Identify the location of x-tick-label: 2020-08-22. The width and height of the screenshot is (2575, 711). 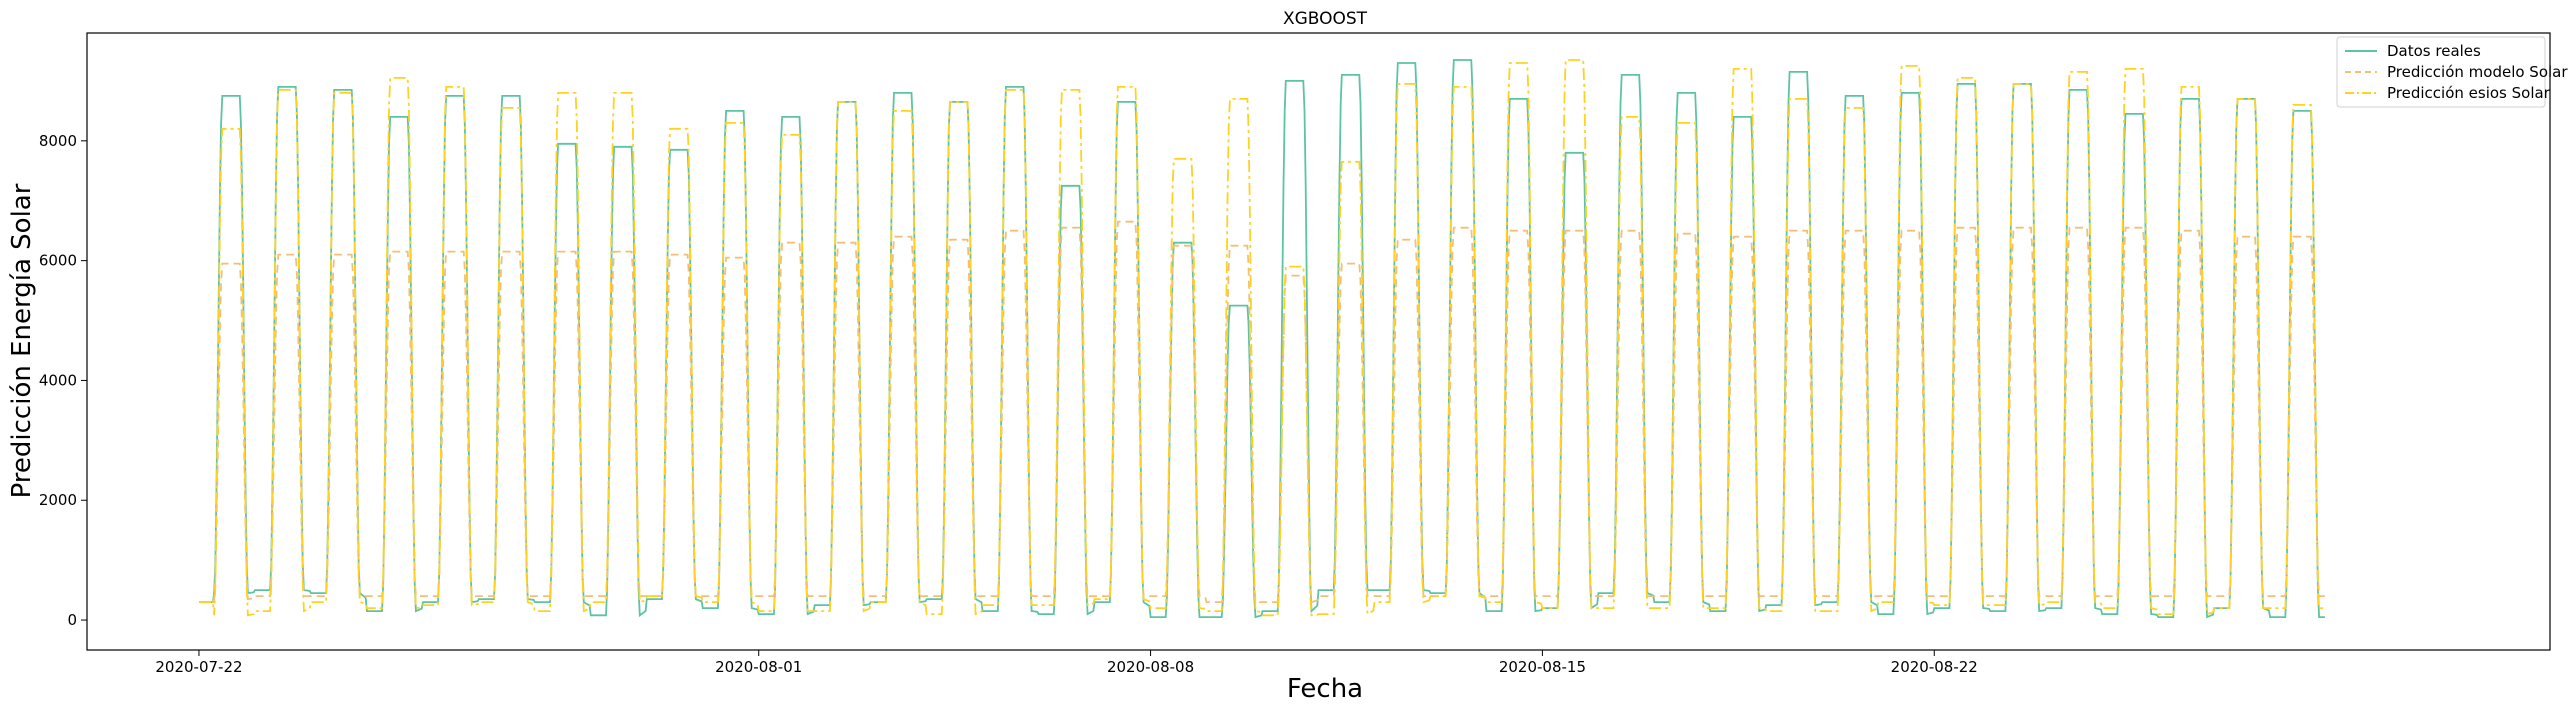
(1934, 667).